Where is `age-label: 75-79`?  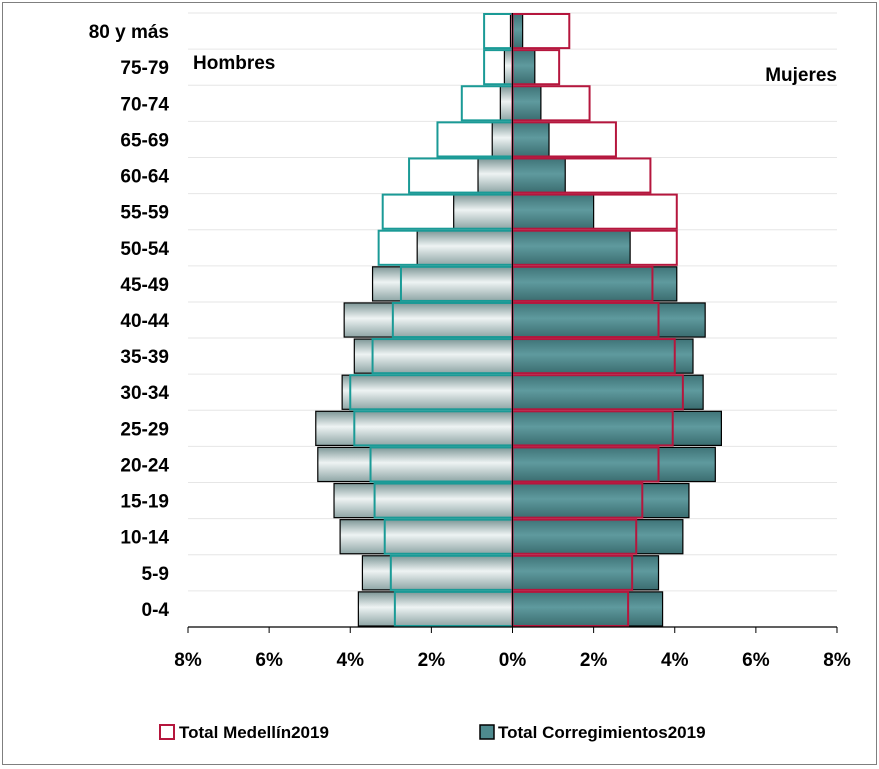
age-label: 75-79 is located at coordinates (144, 68).